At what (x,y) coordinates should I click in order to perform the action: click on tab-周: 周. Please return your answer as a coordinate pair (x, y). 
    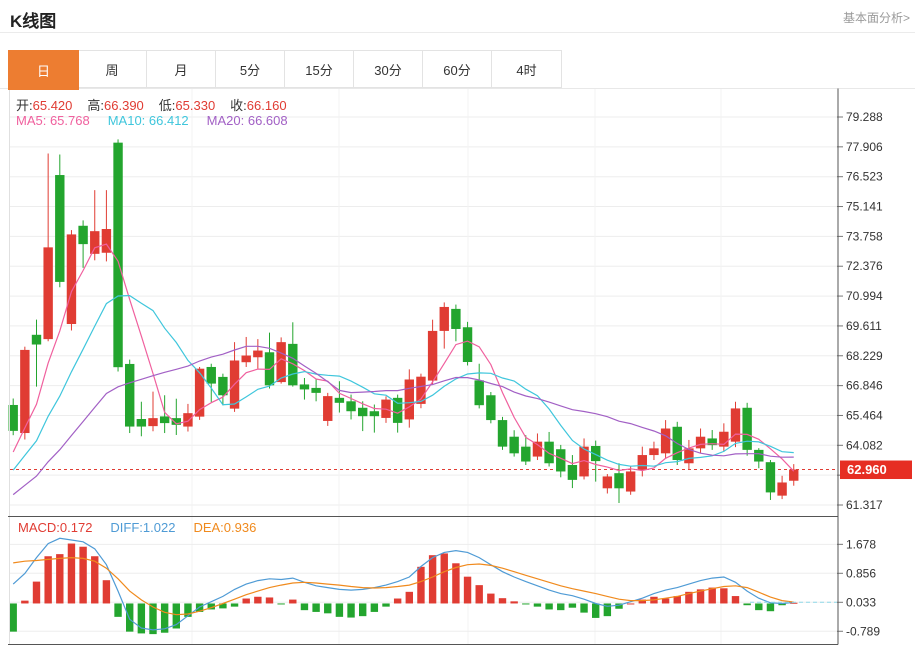
    Looking at the image, I should click on (112, 69).